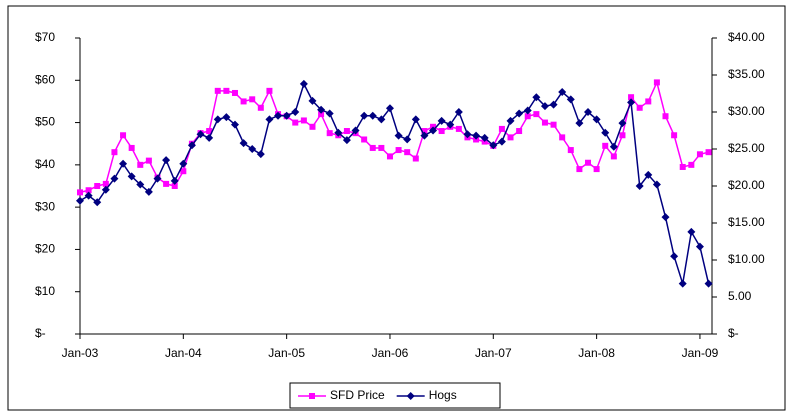  I want to click on y2-tick-label: $10.00, so click(746, 259).